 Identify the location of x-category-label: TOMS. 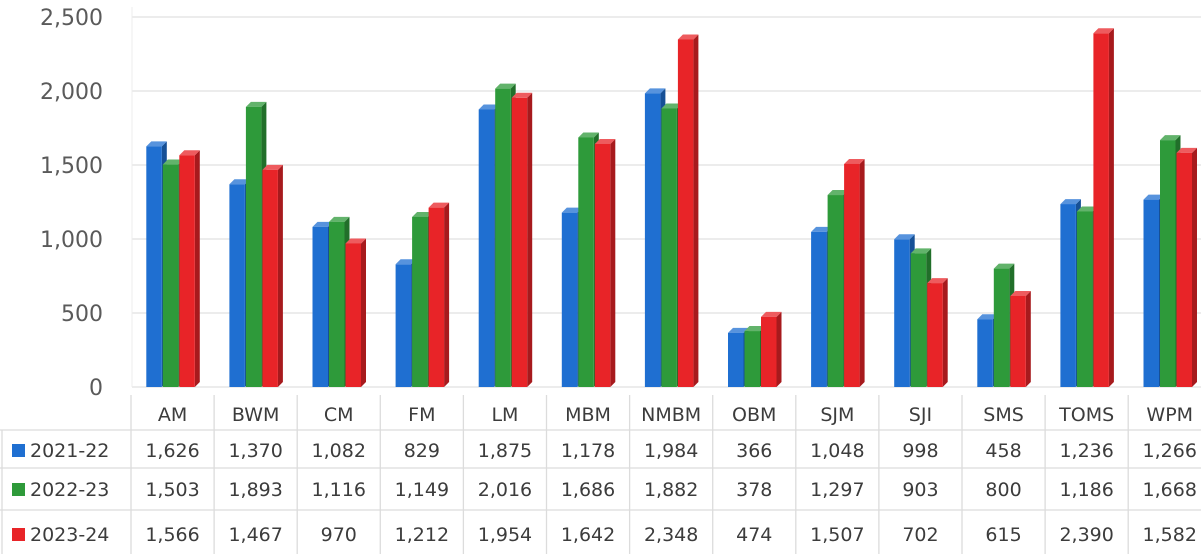
(1086, 415).